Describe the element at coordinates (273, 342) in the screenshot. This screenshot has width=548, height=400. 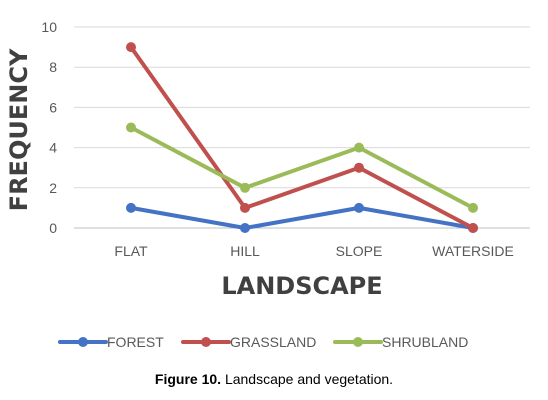
I see `legend-label: GRASSLAND` at that location.